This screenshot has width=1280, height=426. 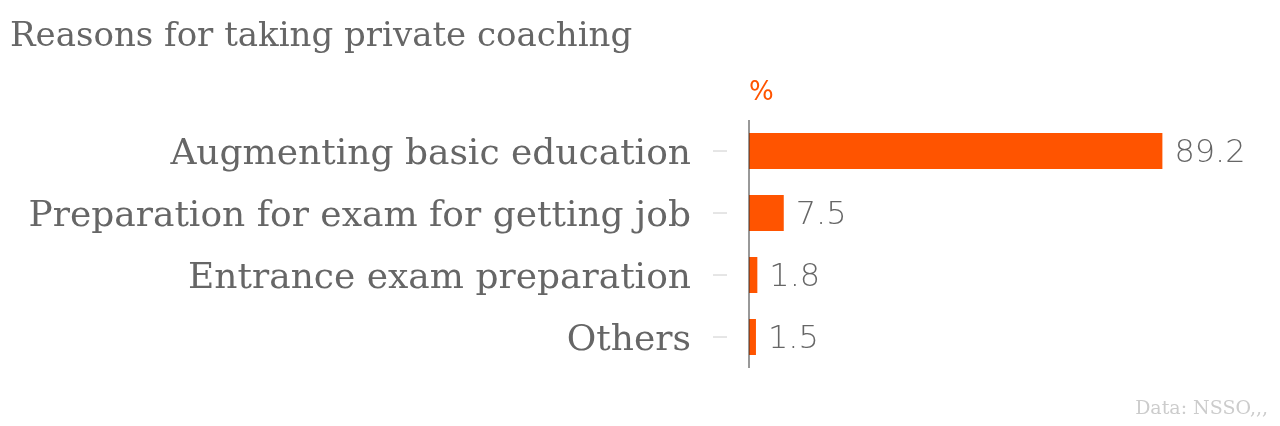 What do you see at coordinates (430, 151) in the screenshot?
I see `y-tick-label: Augmenting basic education` at bounding box center [430, 151].